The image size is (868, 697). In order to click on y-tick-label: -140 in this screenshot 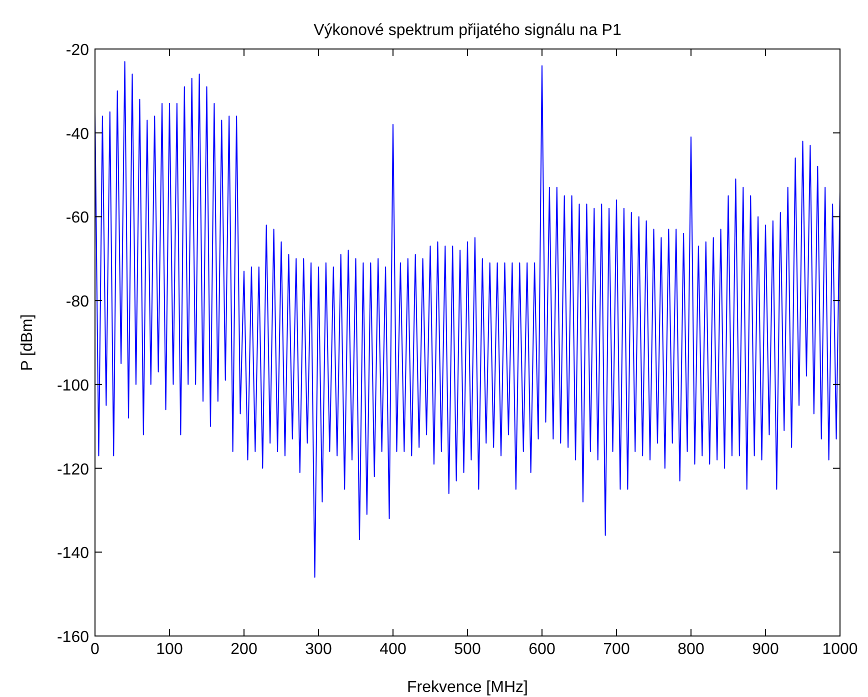, I will do `click(73, 553)`.